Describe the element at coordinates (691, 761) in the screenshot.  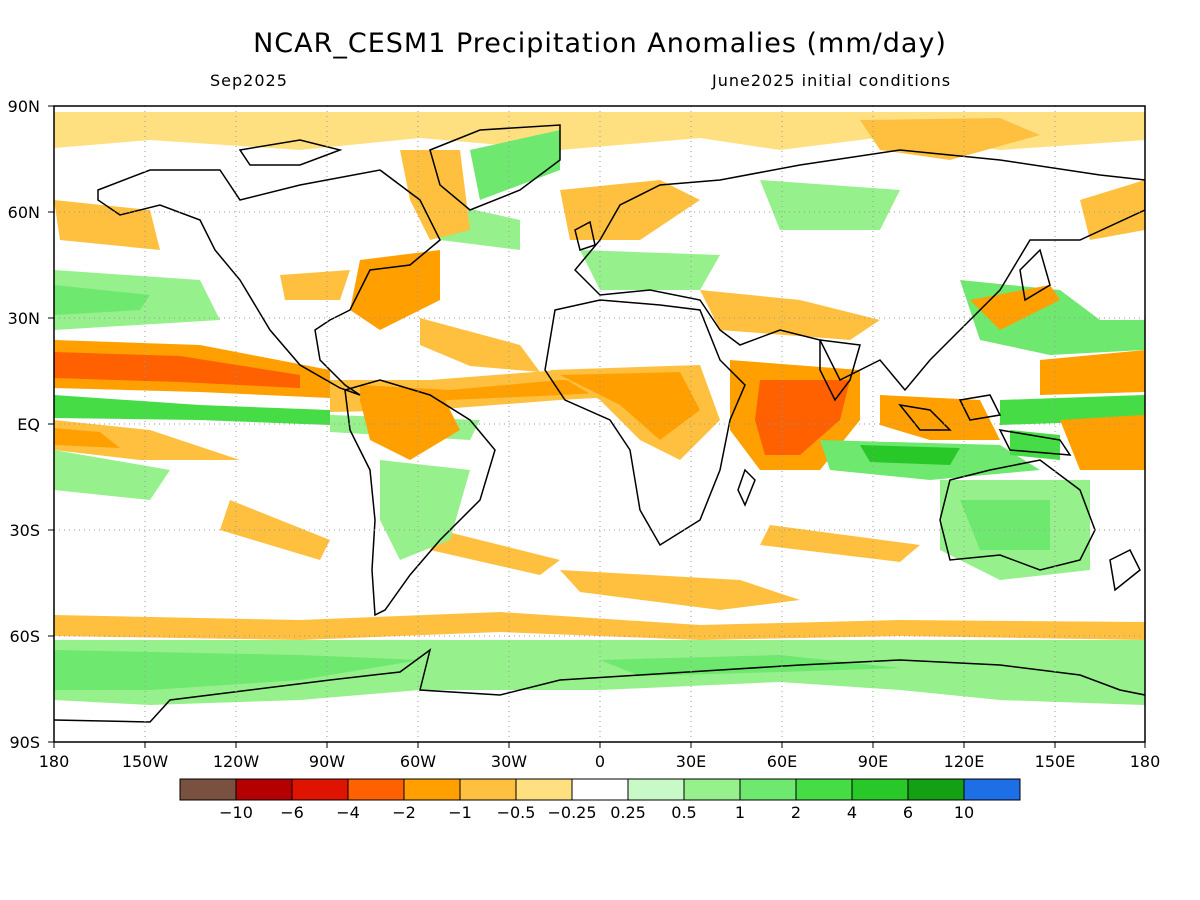
I see `lon-label: 30E` at that location.